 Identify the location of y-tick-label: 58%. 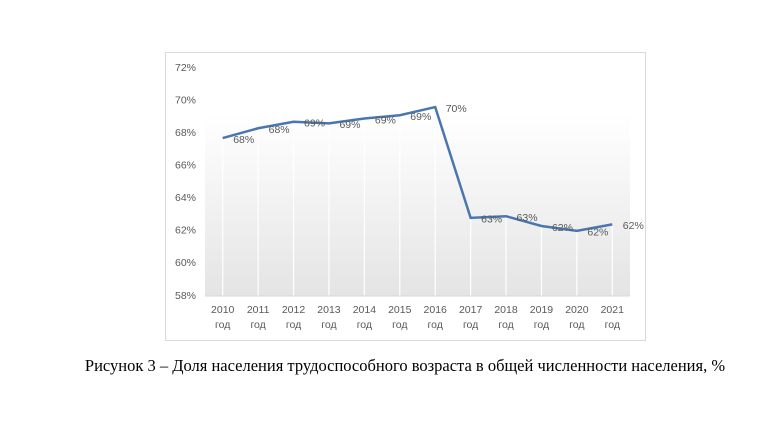
(185, 296).